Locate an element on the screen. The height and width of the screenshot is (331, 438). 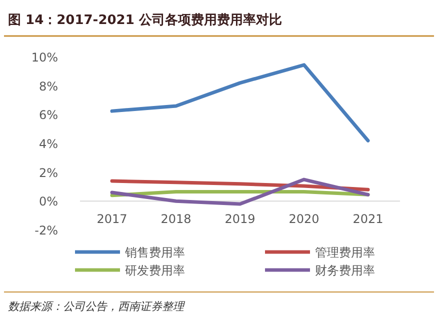
x-tick-label: 2018 is located at coordinates (176, 219).